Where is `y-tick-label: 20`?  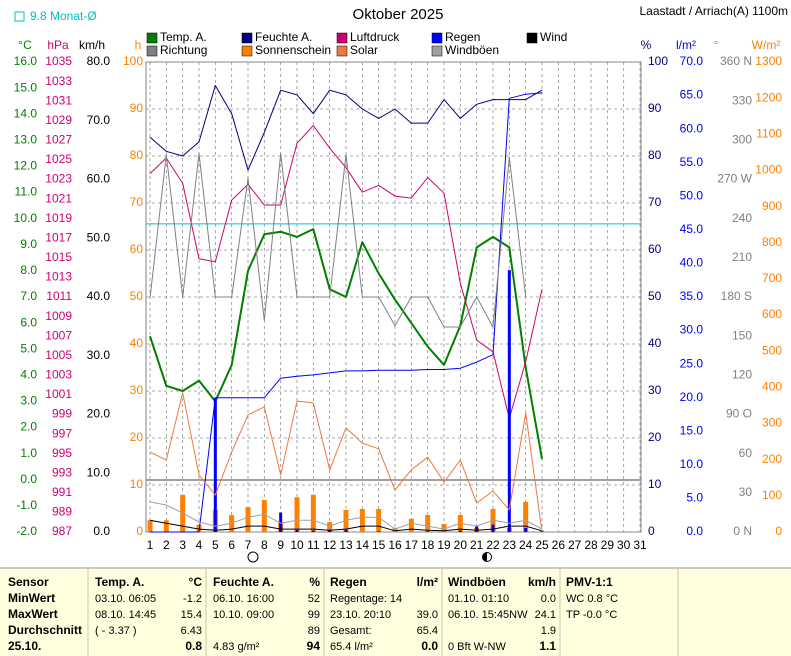 y-tick-label: 20 is located at coordinates (655, 437).